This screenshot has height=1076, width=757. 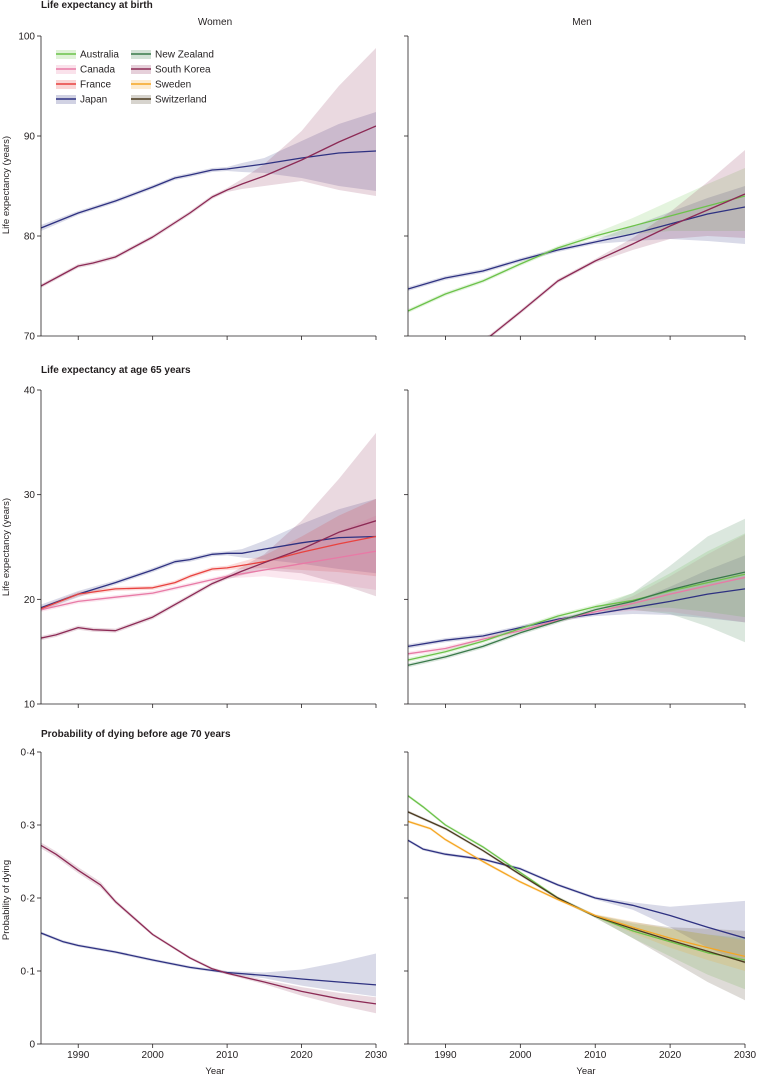 I want to click on legend-item-new-zealand: New Zealand, so click(x=172, y=55).